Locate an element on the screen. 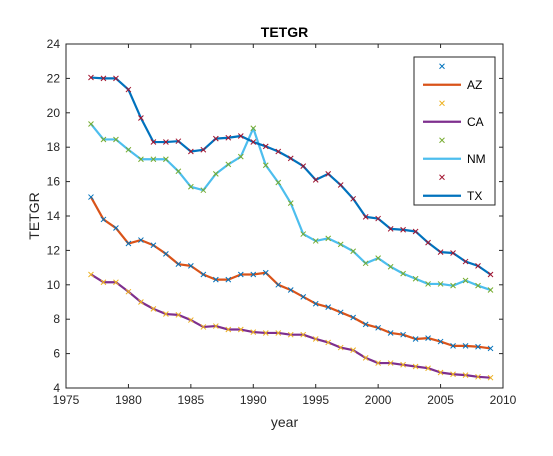 This screenshot has height=456, width=553. y-tick-label: 20 is located at coordinates (54, 113).